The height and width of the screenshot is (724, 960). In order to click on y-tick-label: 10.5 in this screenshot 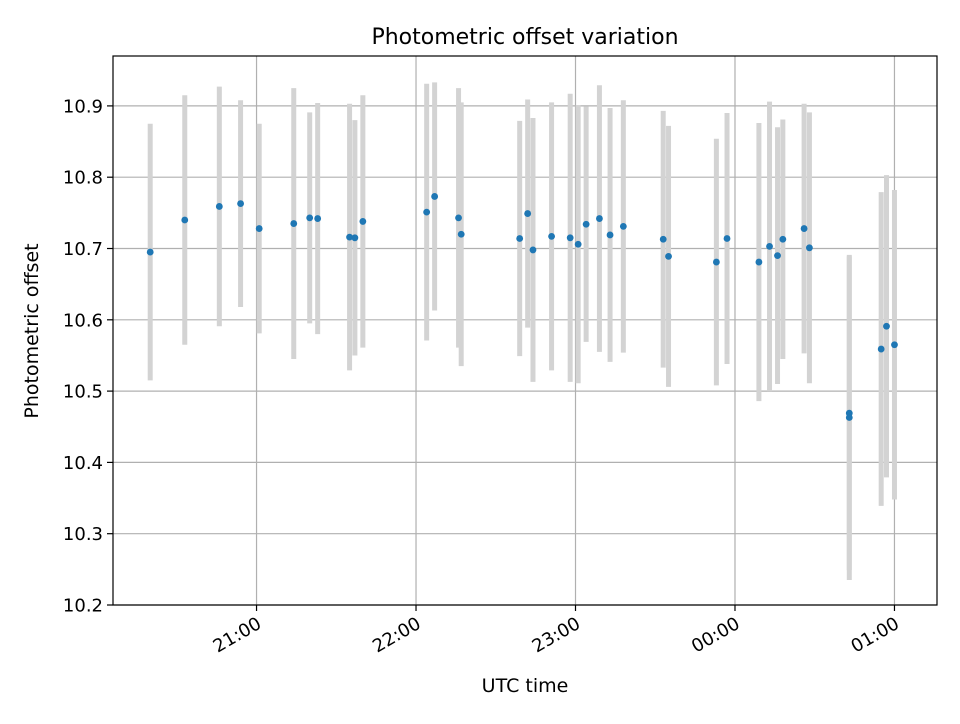, I will do `click(83, 392)`.